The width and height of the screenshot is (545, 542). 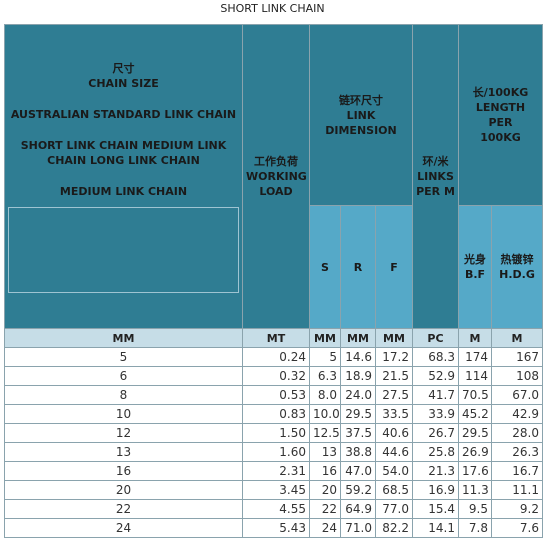 I want to click on data-cell: 0.83, so click(x=276, y=414).